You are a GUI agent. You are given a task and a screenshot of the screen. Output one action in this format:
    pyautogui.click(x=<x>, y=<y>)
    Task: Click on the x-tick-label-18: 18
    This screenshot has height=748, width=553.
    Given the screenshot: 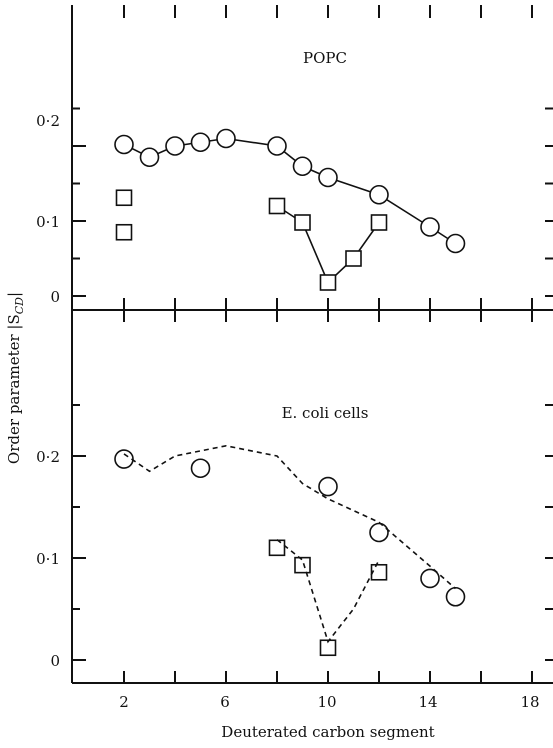 What is the action you would take?
    pyautogui.click(x=529, y=702)
    